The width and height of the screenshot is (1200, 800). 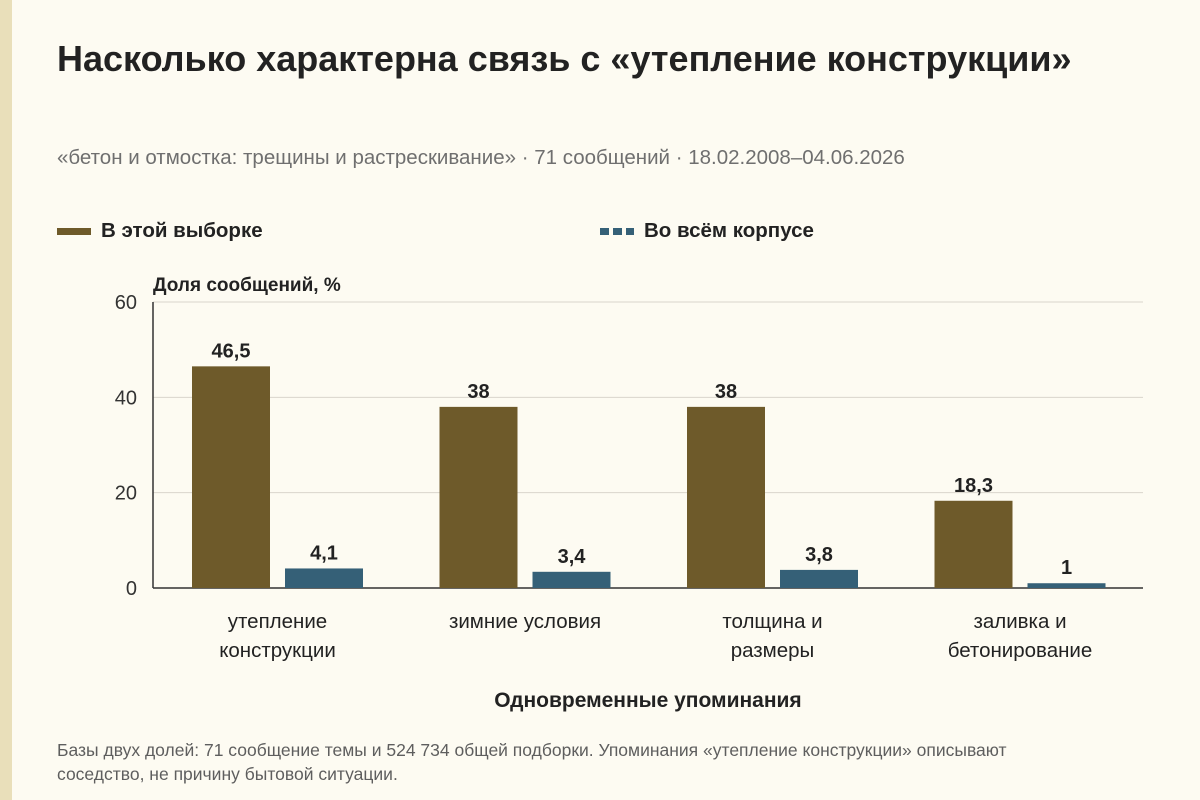 I want to click on x-category-label: толщина и, so click(x=772, y=621).